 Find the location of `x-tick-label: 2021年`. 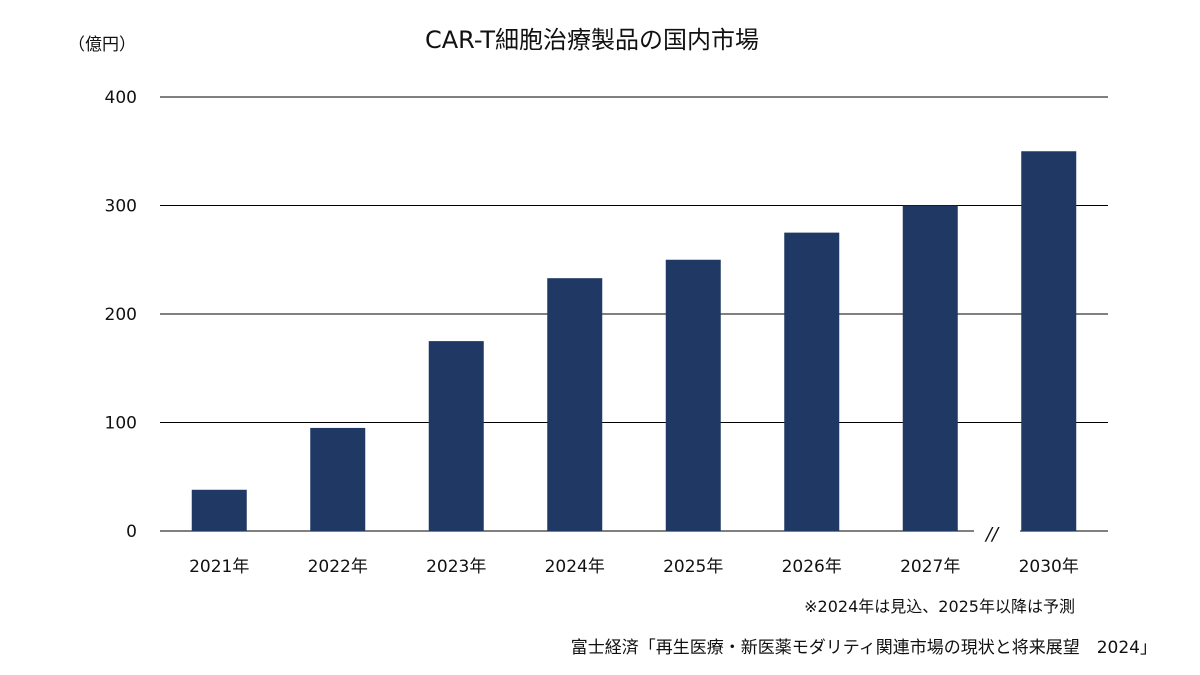

x-tick-label: 2021年 is located at coordinates (219, 567).